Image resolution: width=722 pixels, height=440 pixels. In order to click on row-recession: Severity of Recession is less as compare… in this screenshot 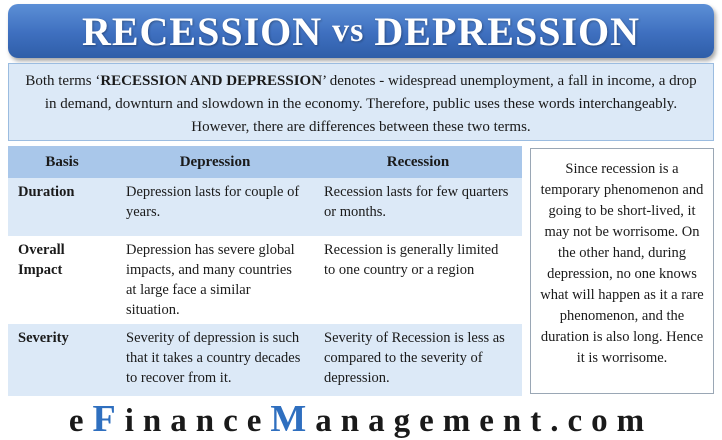, I will do `click(418, 360)`.